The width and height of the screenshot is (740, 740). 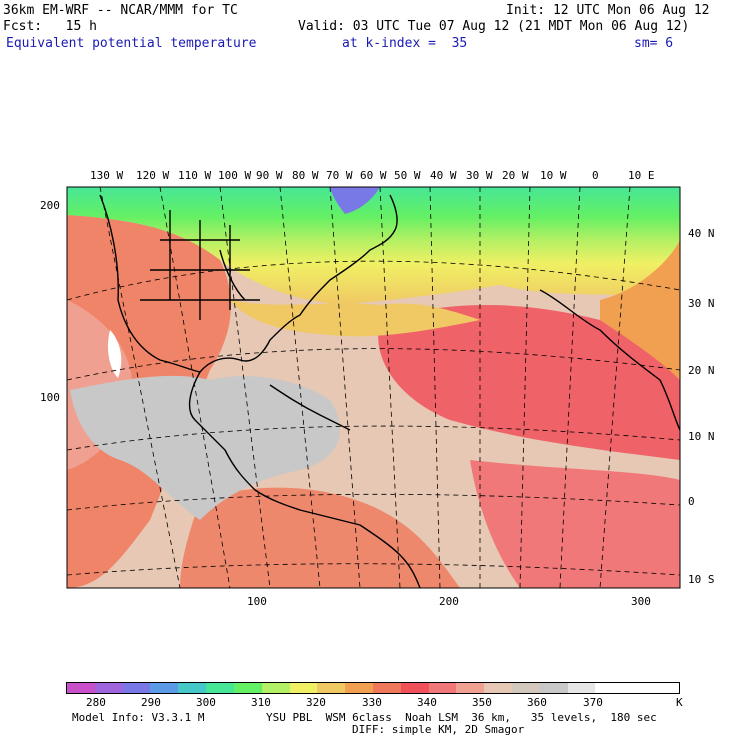 I want to click on colorbar-label: 330, so click(x=372, y=702).